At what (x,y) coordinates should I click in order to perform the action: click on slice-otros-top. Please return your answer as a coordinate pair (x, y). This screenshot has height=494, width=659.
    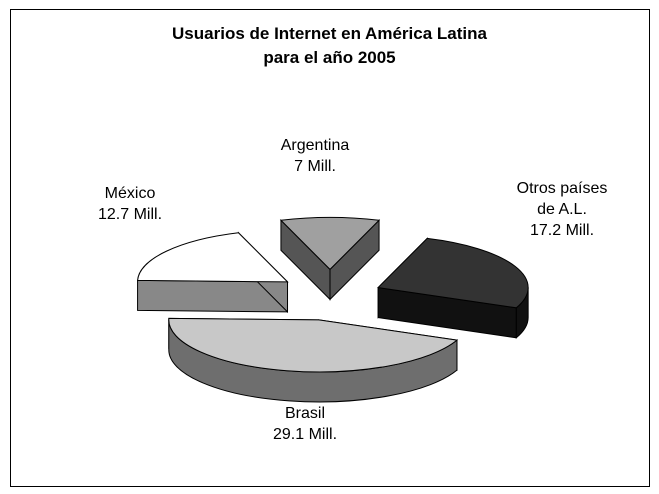
    Looking at the image, I should click on (453, 273).